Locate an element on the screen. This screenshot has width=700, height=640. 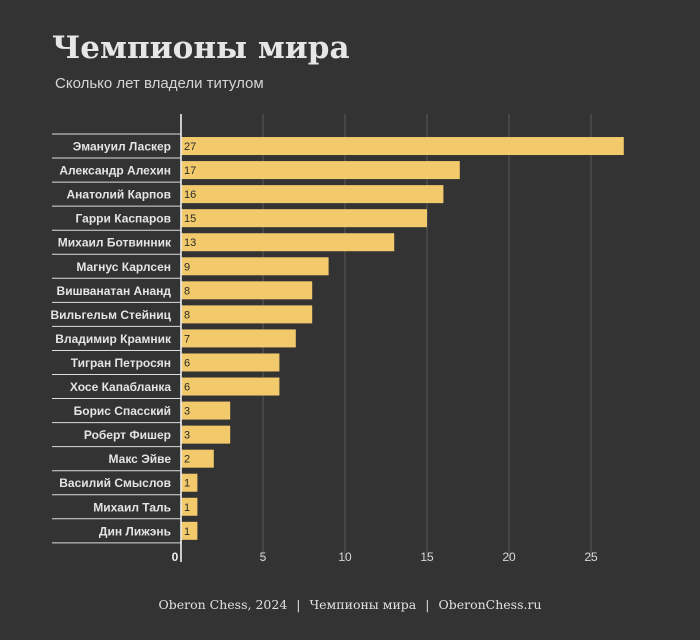
category-label: Анатолий Карпов is located at coordinates (119, 195).